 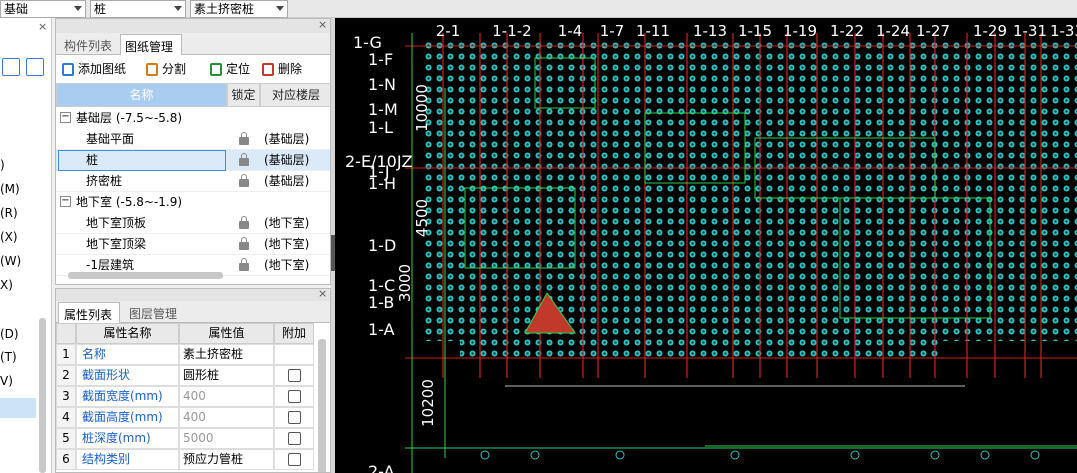 What do you see at coordinates (226, 459) in the screenshot?
I see `property-value: 预应力管桩` at bounding box center [226, 459].